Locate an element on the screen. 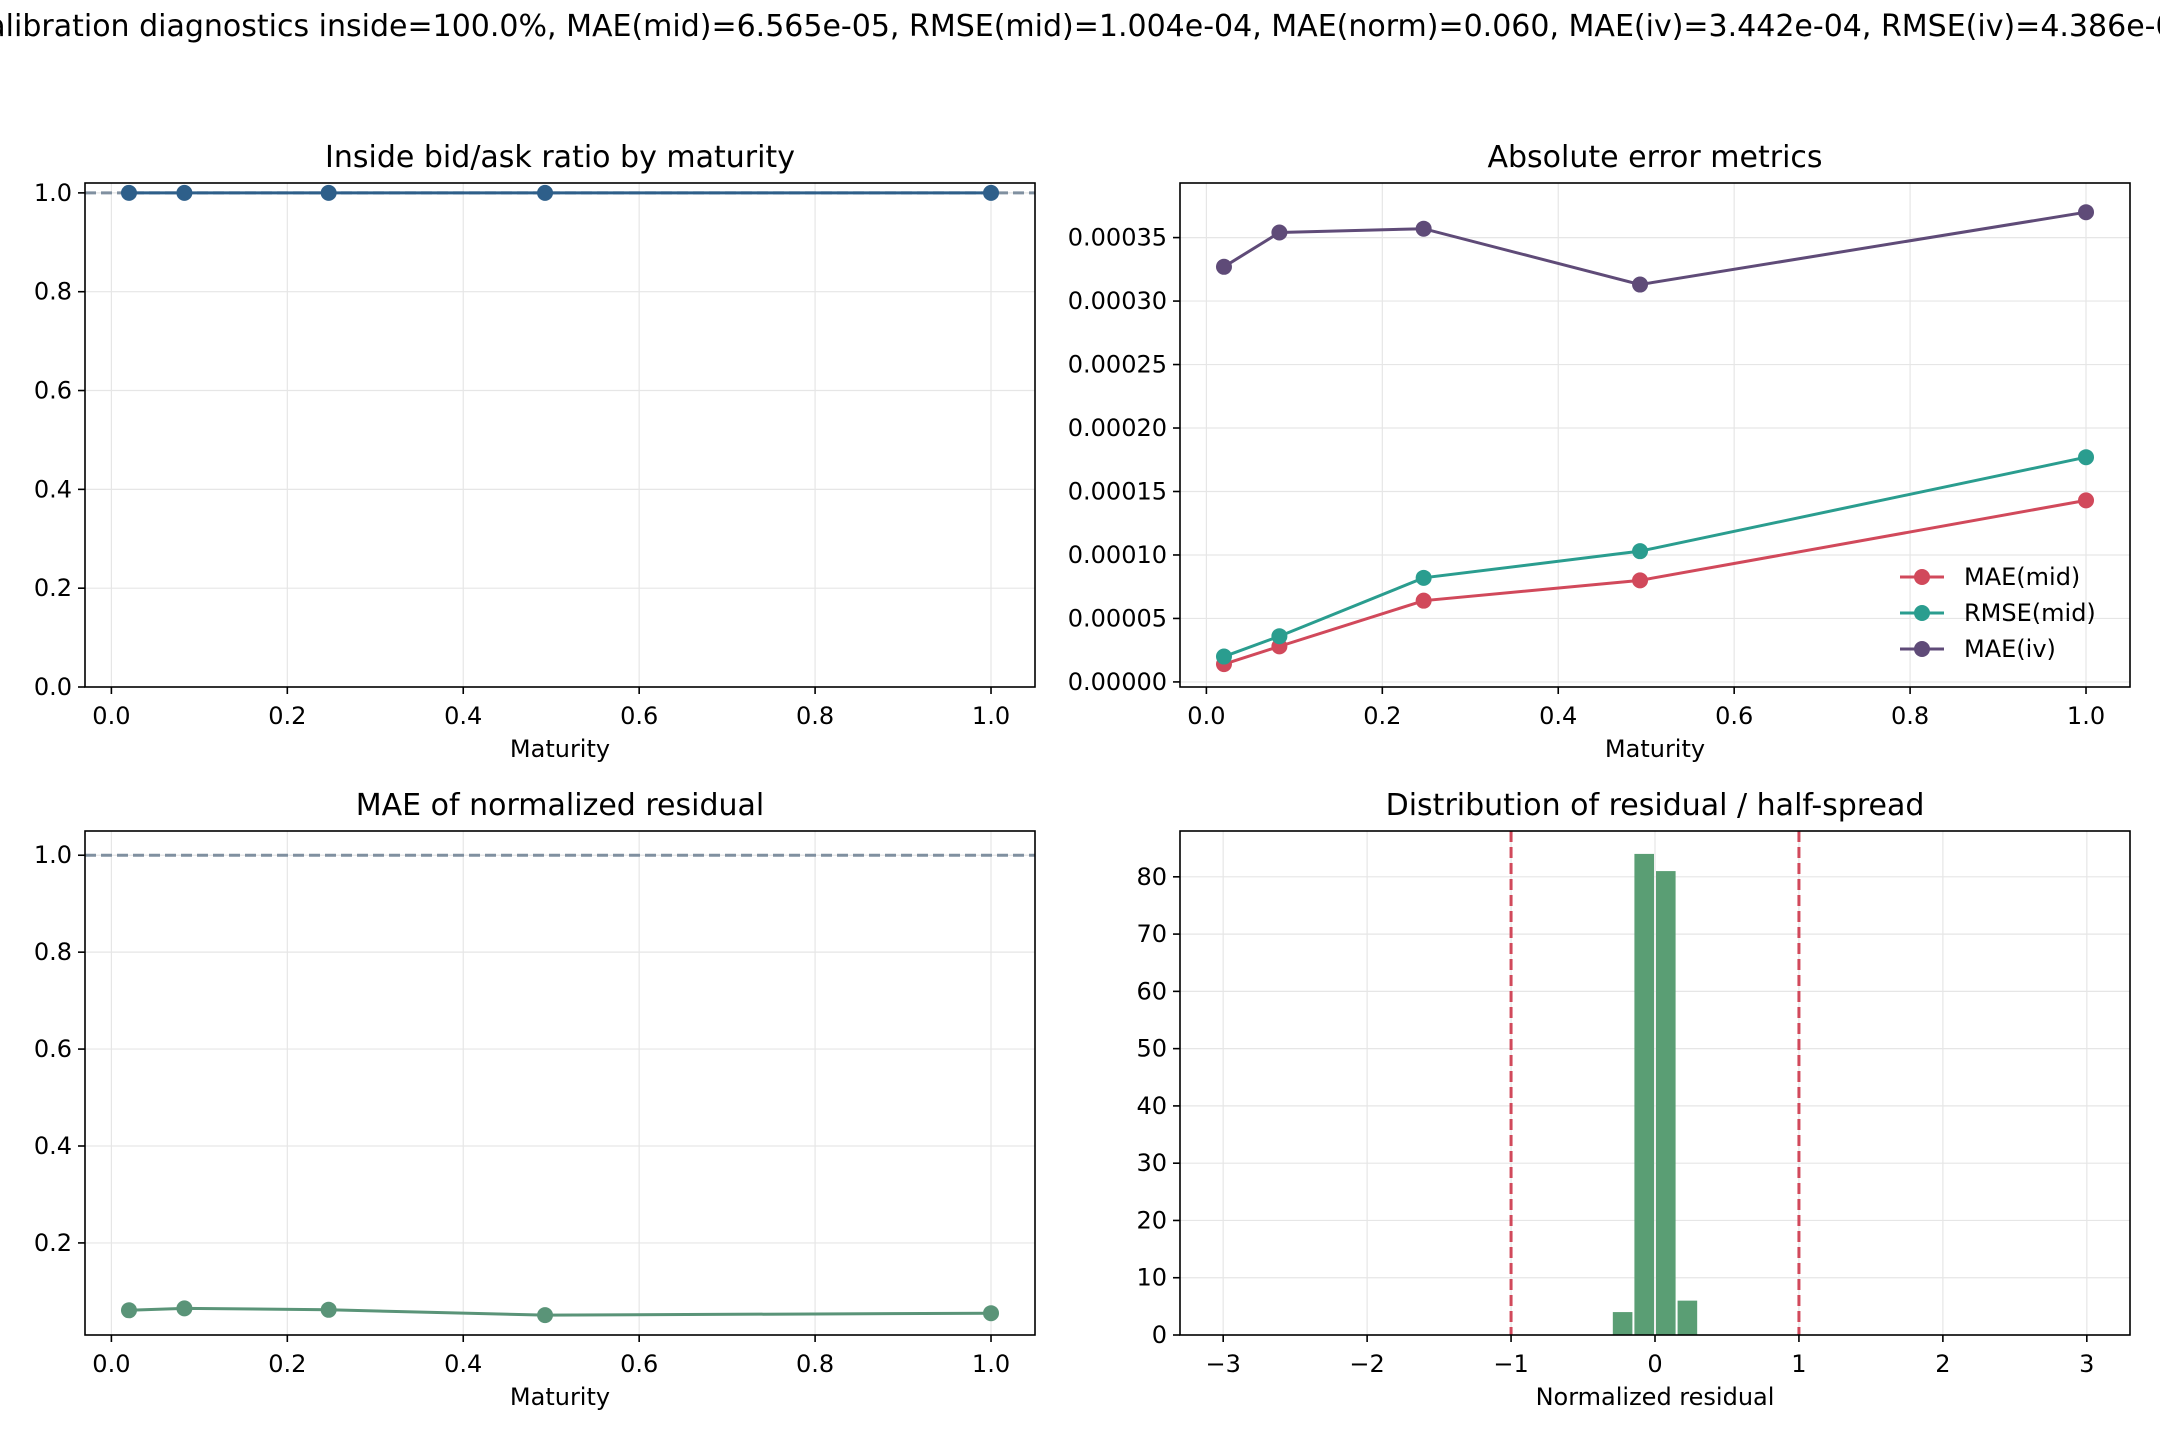 The width and height of the screenshot is (2160, 1440). y-tick-label: 30 is located at coordinates (1151, 1163).